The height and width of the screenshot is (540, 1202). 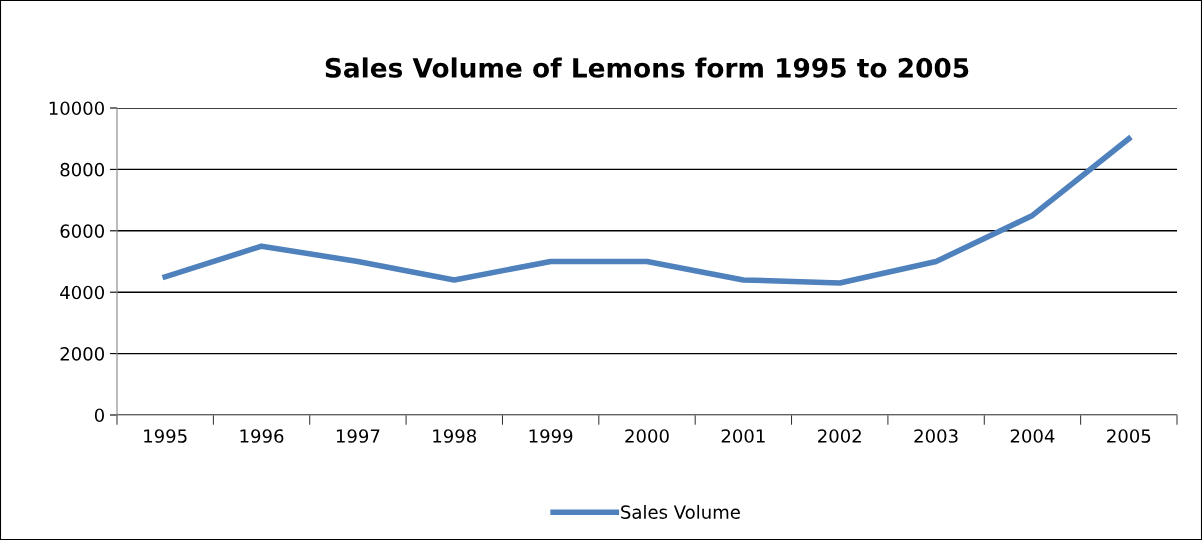 What do you see at coordinates (839, 436) in the screenshot?
I see `x-tick-label: 2002` at bounding box center [839, 436].